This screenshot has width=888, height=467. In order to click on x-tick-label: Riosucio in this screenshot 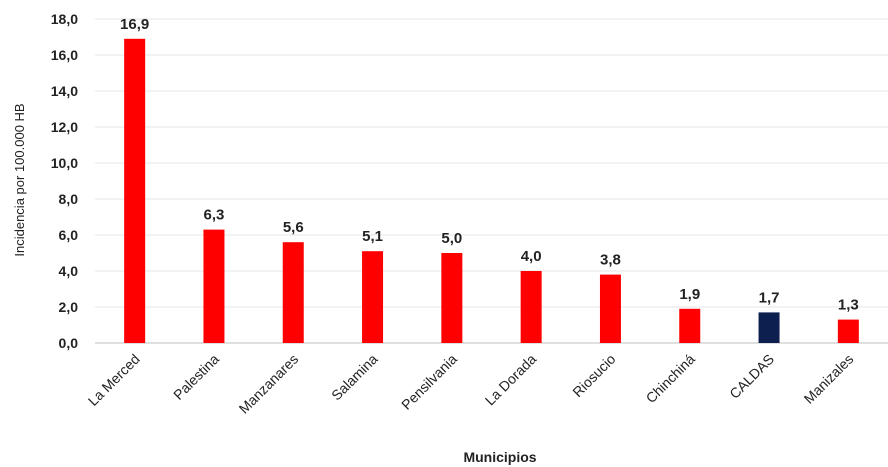, I will do `click(593, 375)`.